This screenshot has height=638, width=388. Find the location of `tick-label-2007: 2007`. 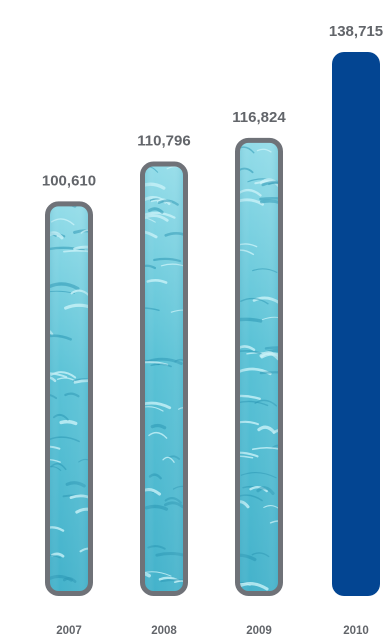

tick-label-2007: 2007 is located at coordinates (69, 631).